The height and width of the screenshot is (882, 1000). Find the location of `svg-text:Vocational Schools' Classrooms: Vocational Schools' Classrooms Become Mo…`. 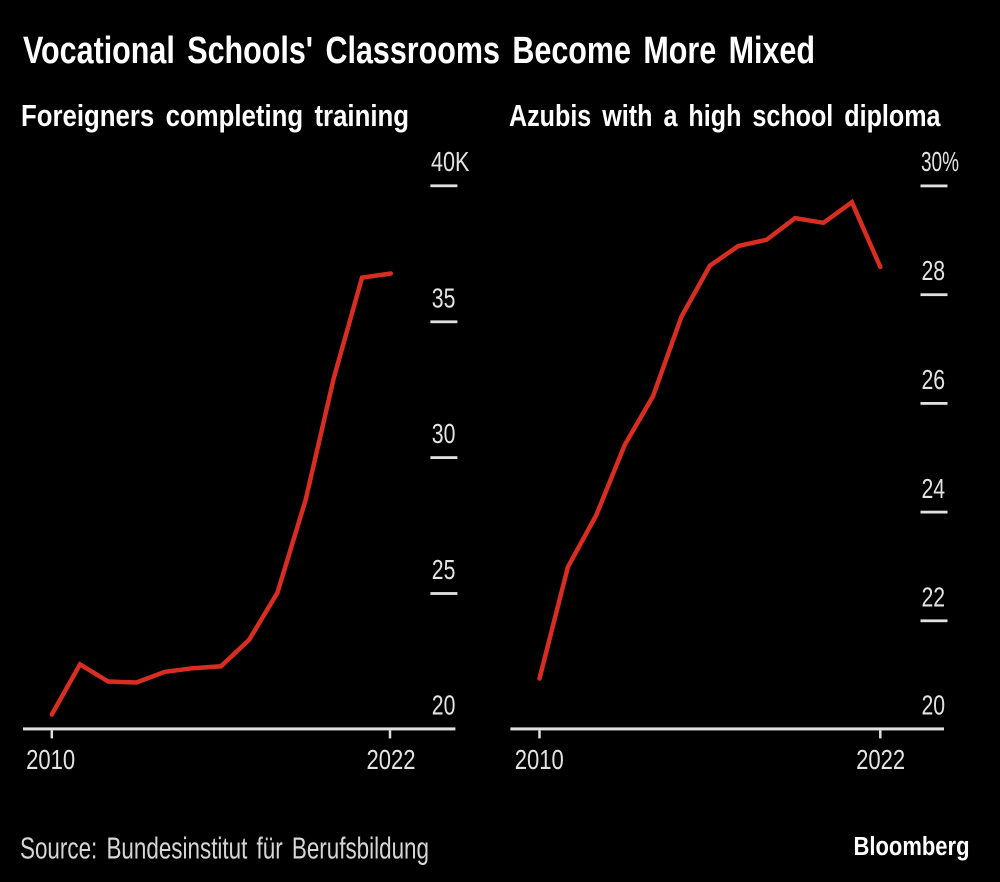

svg-text:Vocational Schools' Classrooms: Vocational Schools' Classrooms Become Mo… is located at coordinates (419, 50).